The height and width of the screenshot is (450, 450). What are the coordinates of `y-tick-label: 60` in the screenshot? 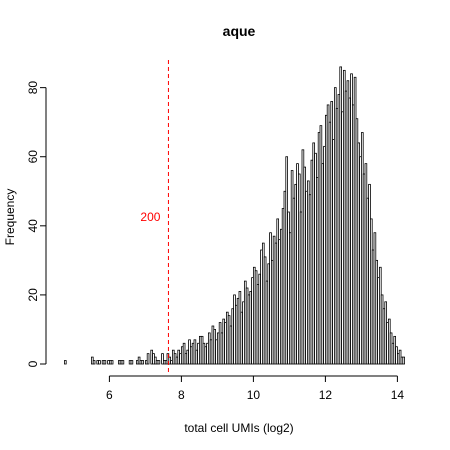 It's located at (33, 157).